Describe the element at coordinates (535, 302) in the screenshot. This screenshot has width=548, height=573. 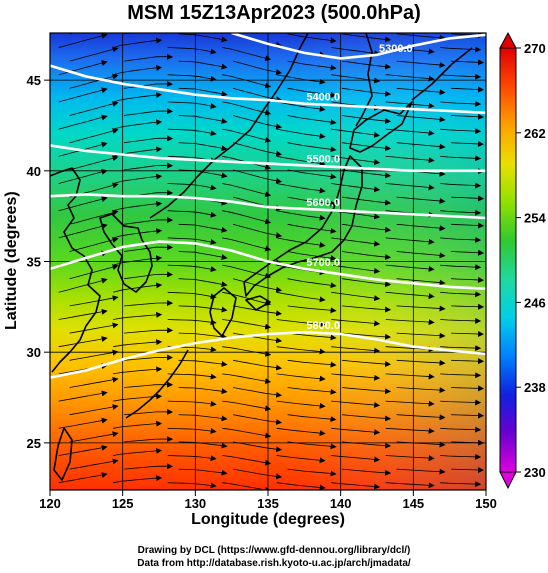
I see `colorbar-tick-label: 246` at that location.